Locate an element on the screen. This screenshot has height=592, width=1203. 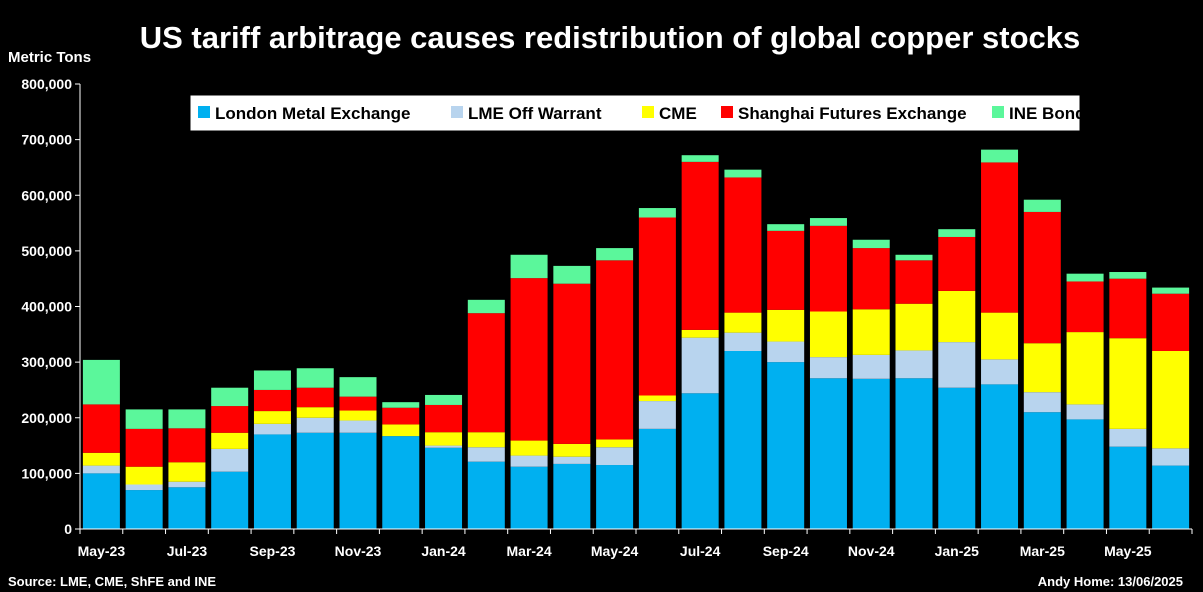
x-tick-label: Jul-23 is located at coordinates (187, 551).